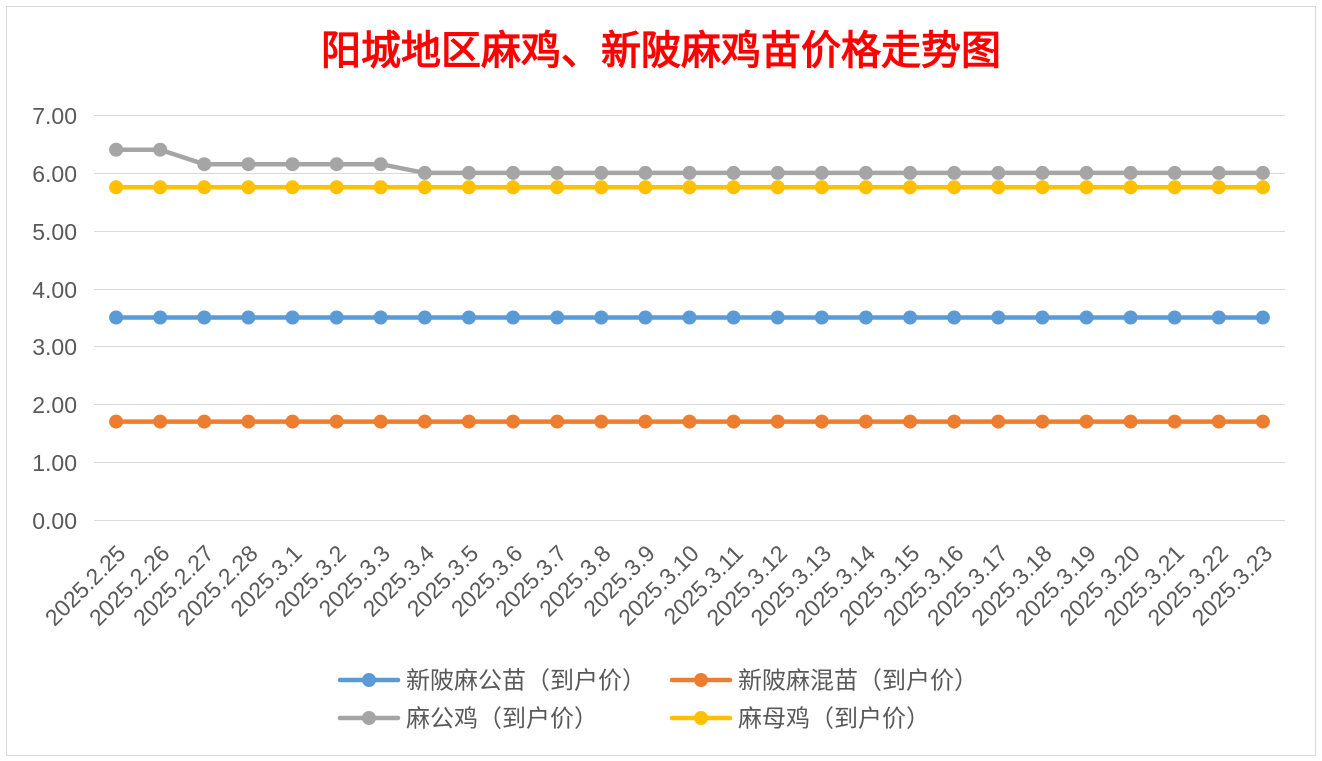  I want to click on legend-label: 新陂麻混苗（到户价）, so click(858, 680).